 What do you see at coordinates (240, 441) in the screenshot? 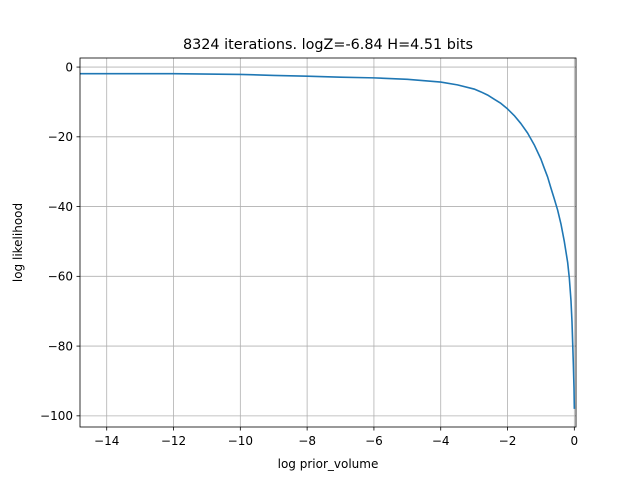
I see `x-tick-label: −10` at bounding box center [240, 441].